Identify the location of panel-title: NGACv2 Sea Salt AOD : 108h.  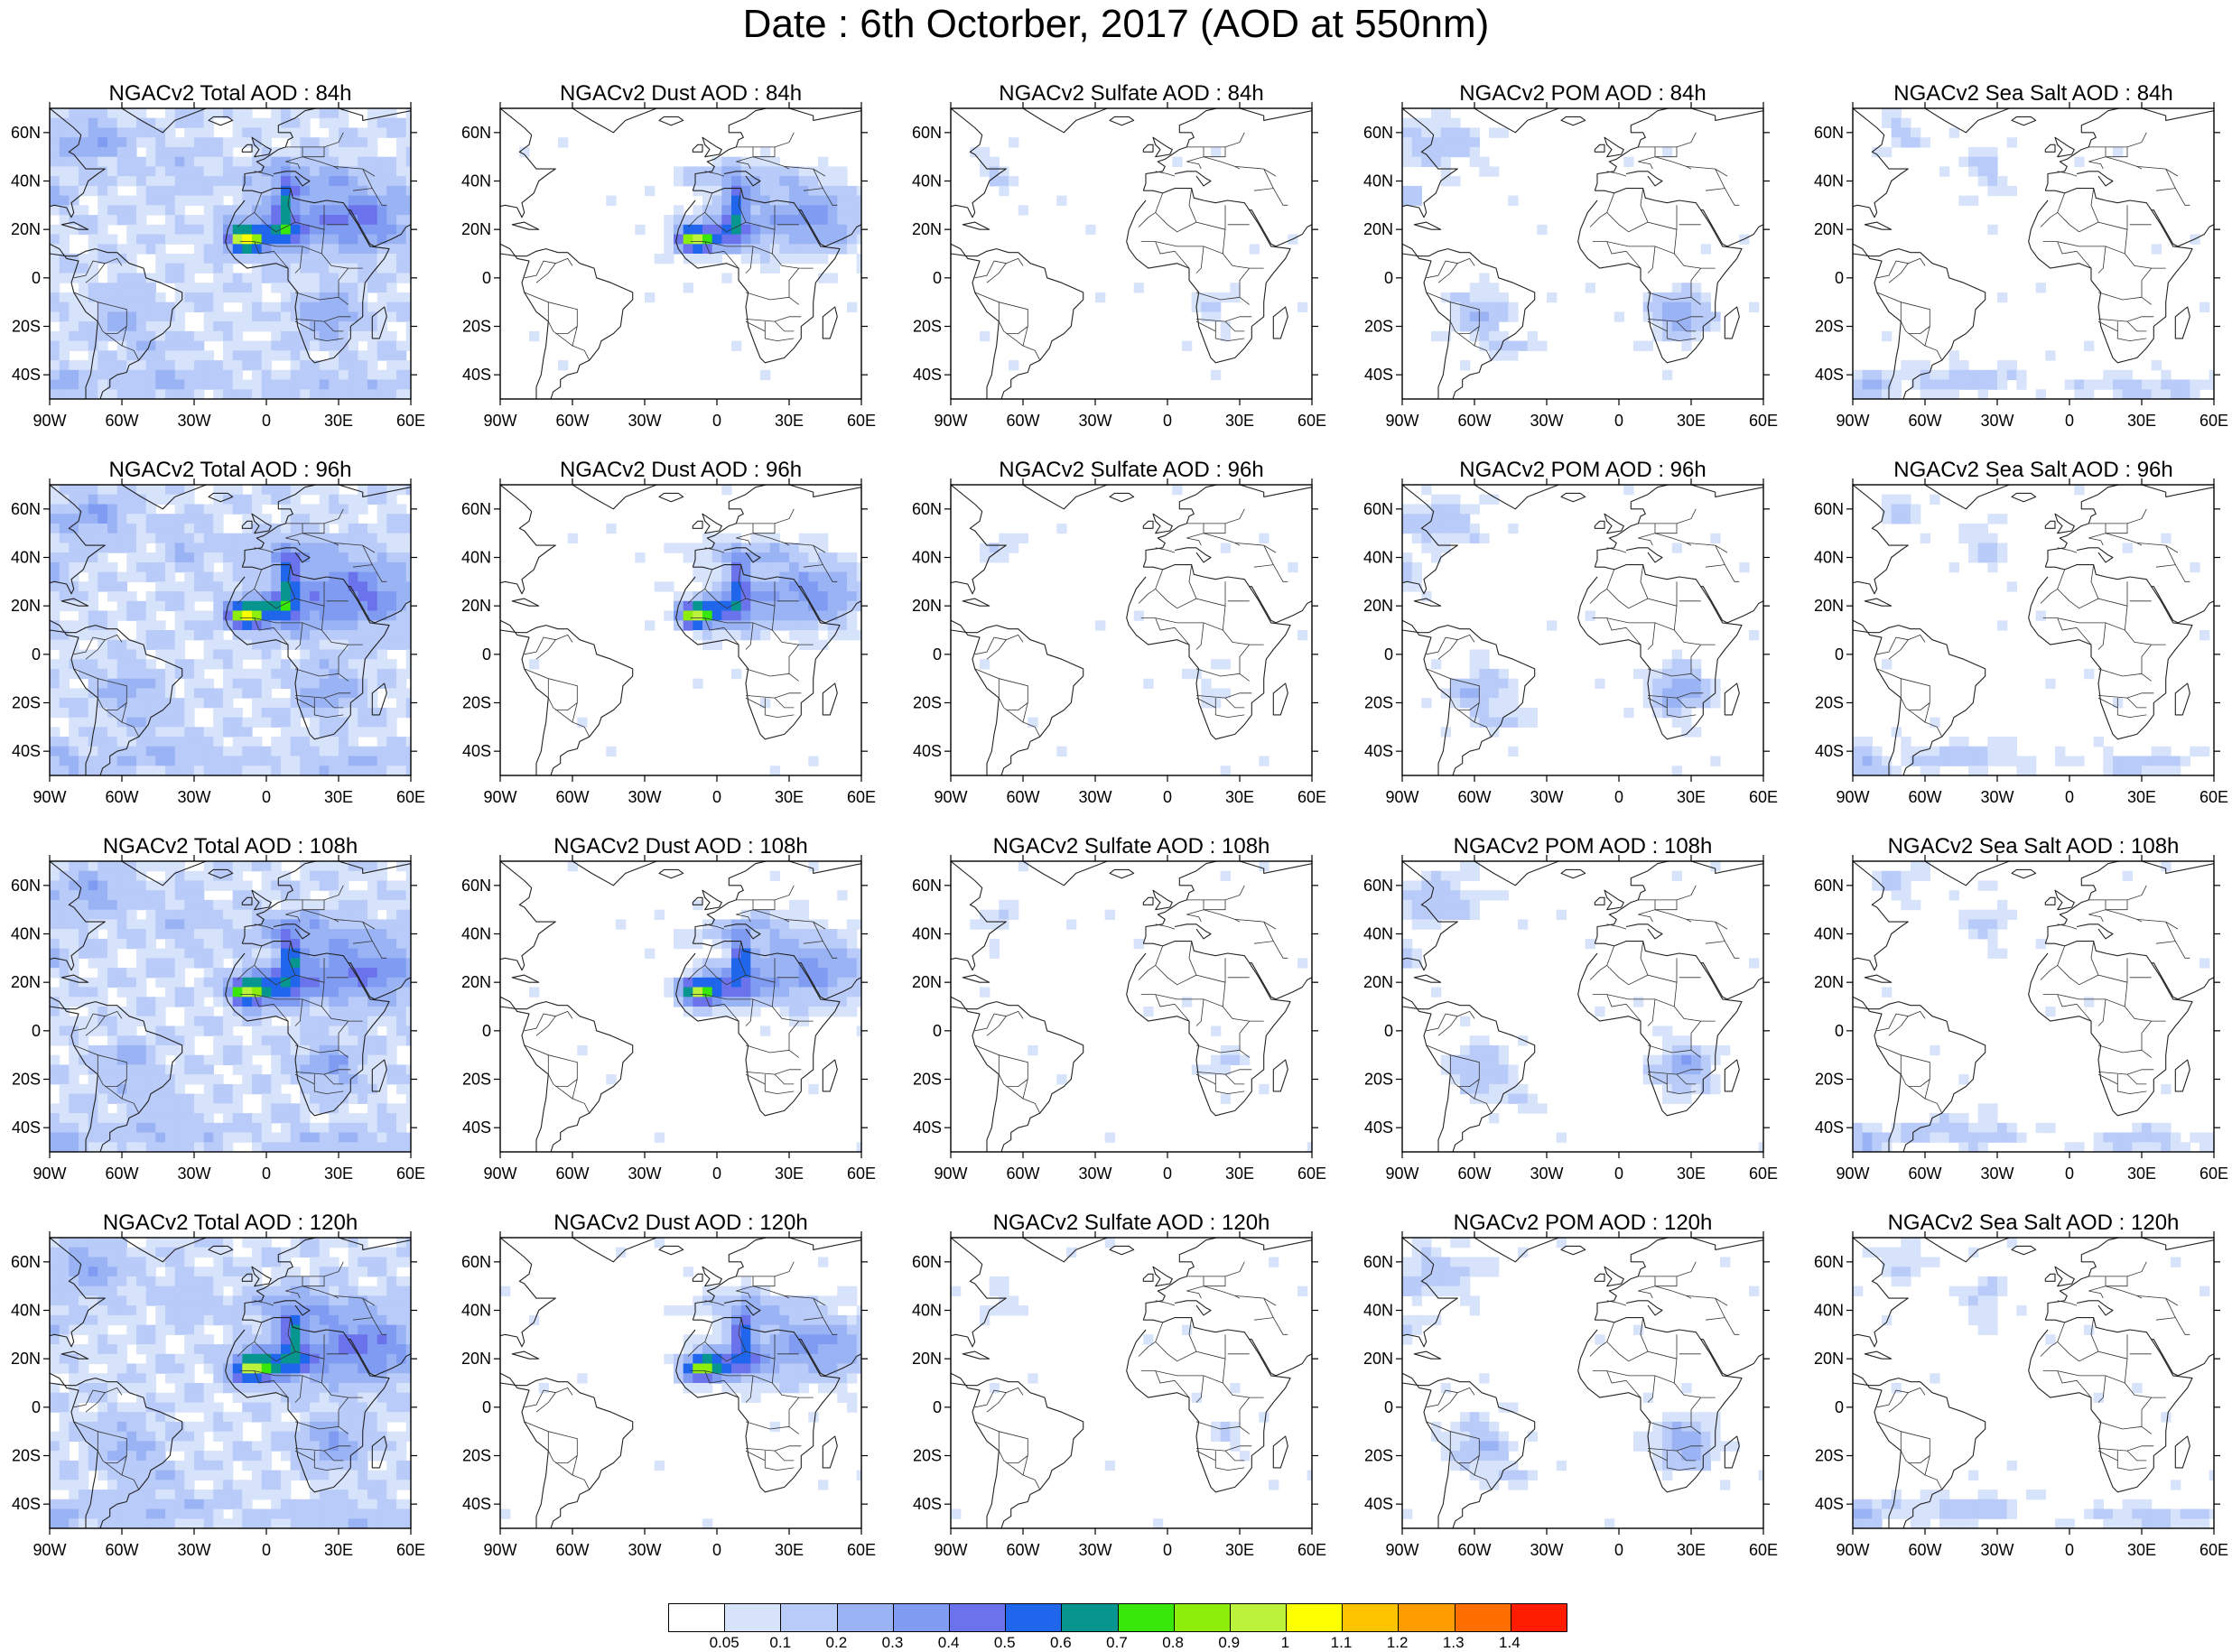
(2033, 846).